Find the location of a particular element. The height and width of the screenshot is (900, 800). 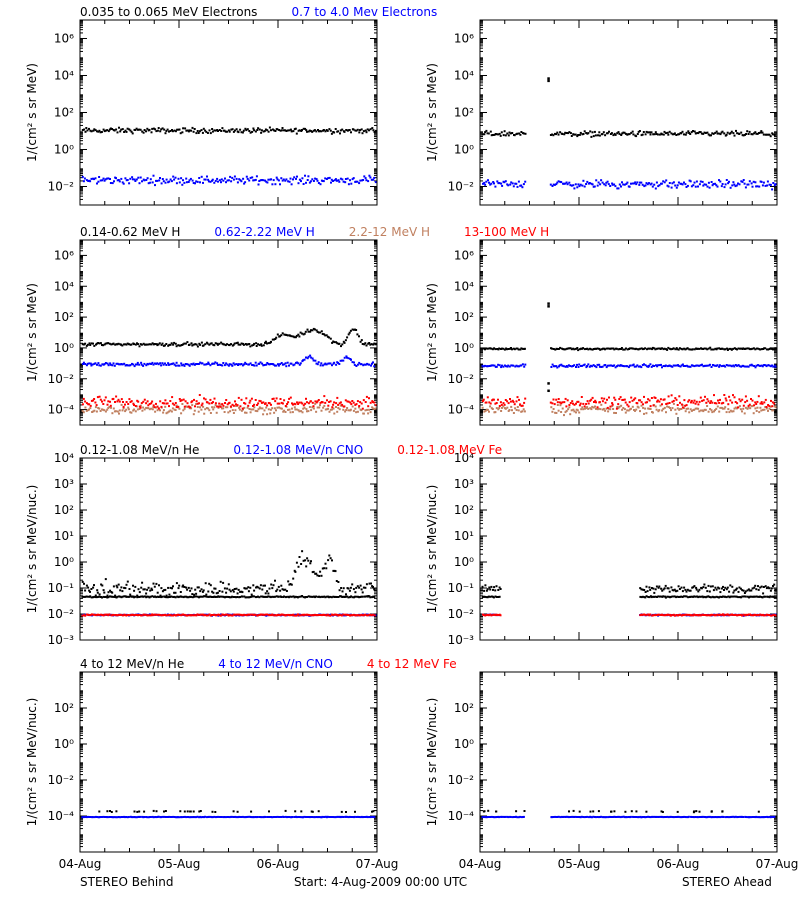

y-tick-label: 10⁻³ is located at coordinates (461, 640).